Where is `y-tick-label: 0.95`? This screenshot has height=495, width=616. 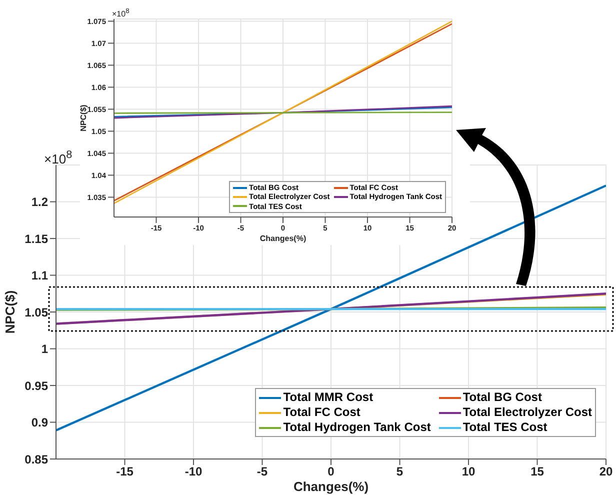
y-tick-label: 0.95 is located at coordinates (36, 385).